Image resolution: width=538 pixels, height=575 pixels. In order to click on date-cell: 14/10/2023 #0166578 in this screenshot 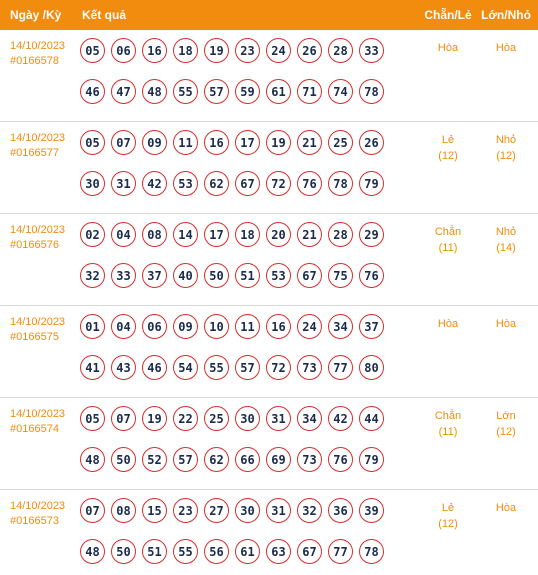, I will do `click(39, 75)`.